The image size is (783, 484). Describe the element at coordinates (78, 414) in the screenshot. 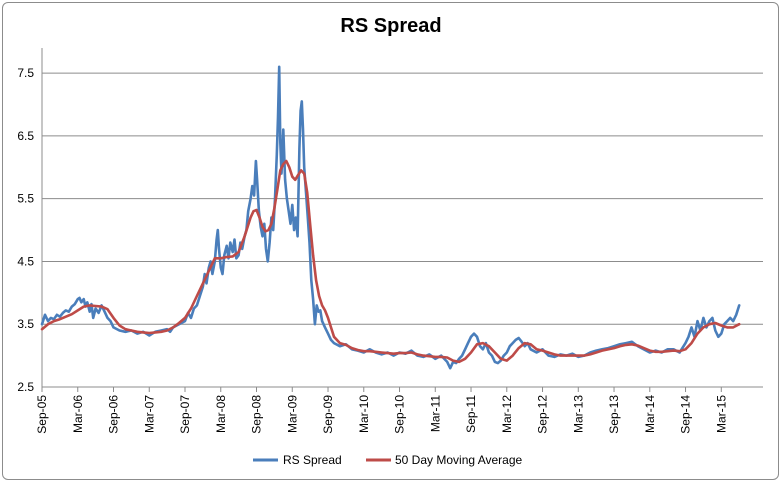

I see `x-tick-Mar-06: Mar-06` at that location.